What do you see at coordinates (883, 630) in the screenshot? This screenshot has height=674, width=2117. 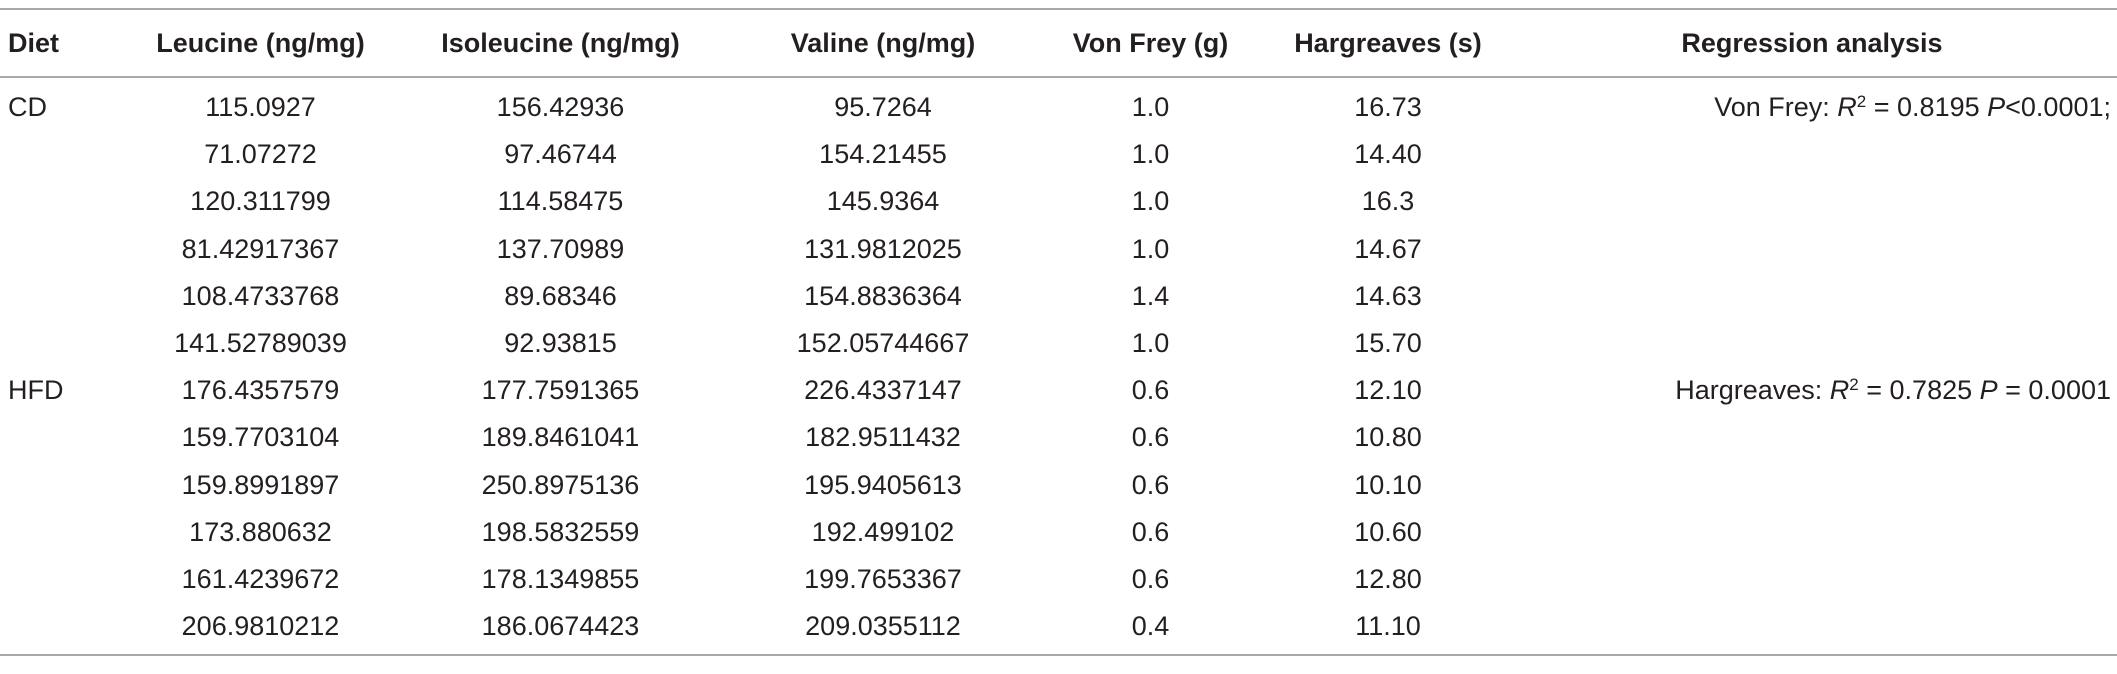 I see `cell-valine: 209.0355112` at bounding box center [883, 630].